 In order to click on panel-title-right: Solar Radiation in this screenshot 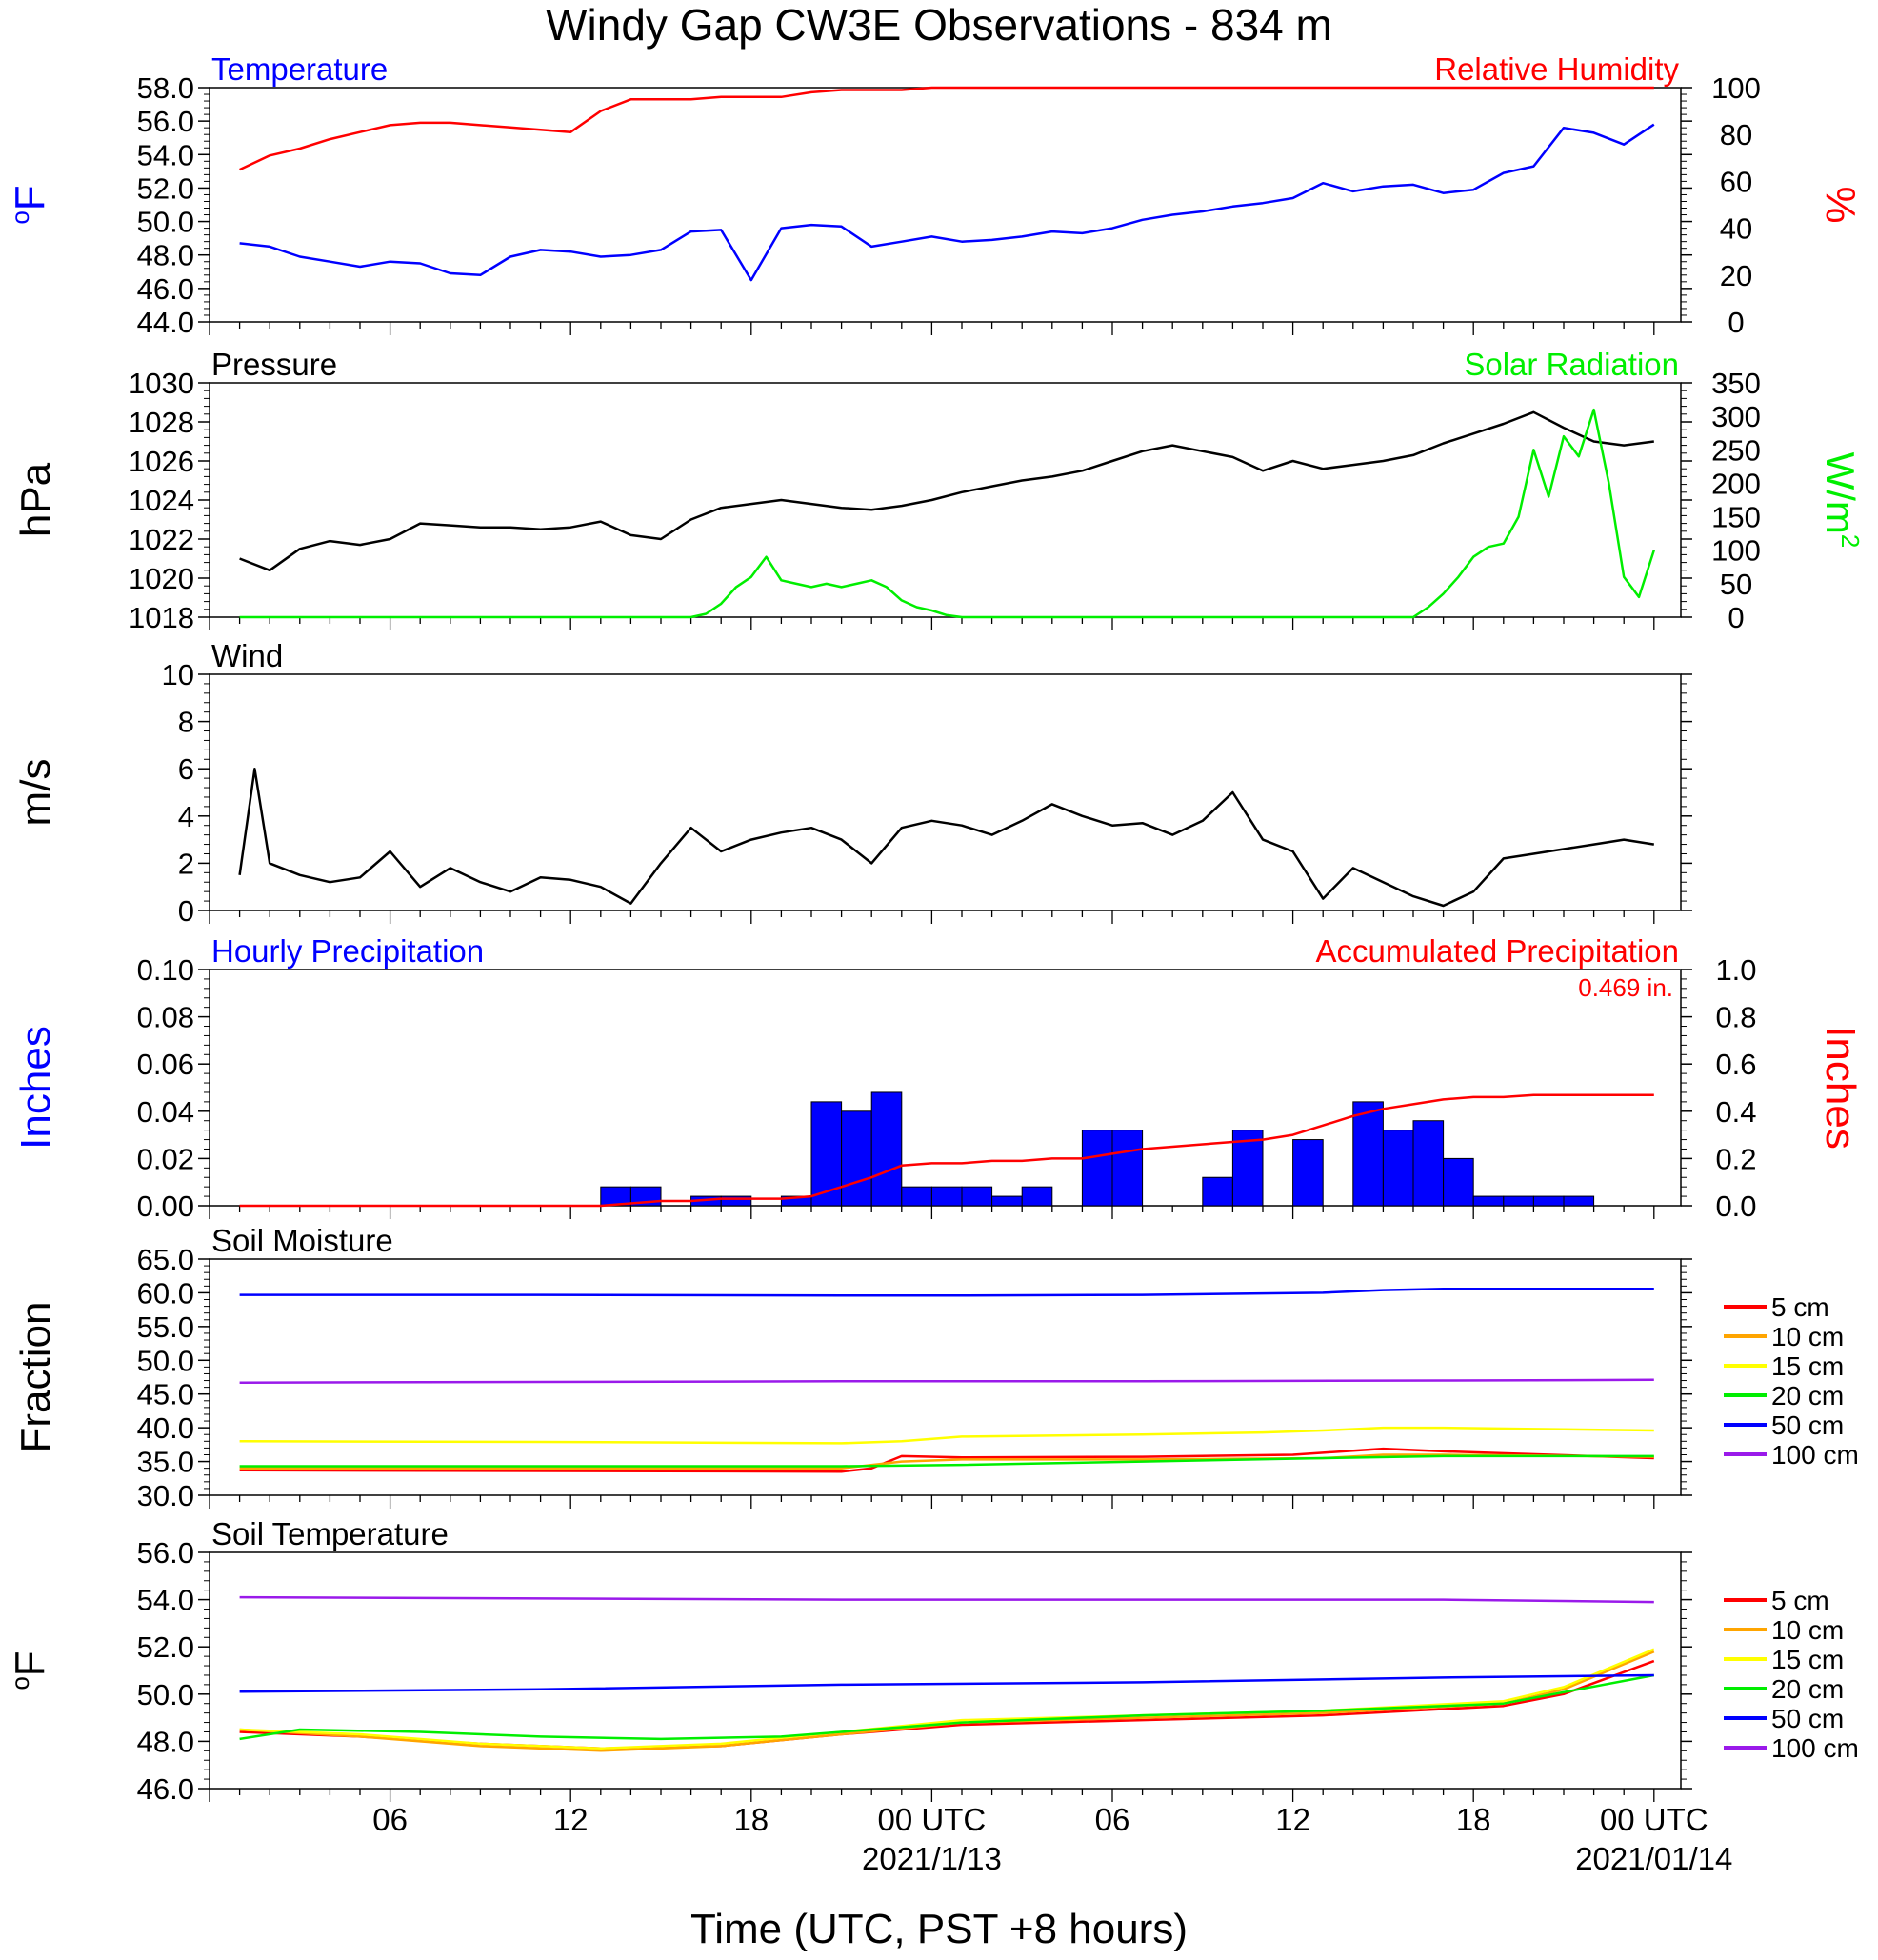, I will do `click(1571, 364)`.